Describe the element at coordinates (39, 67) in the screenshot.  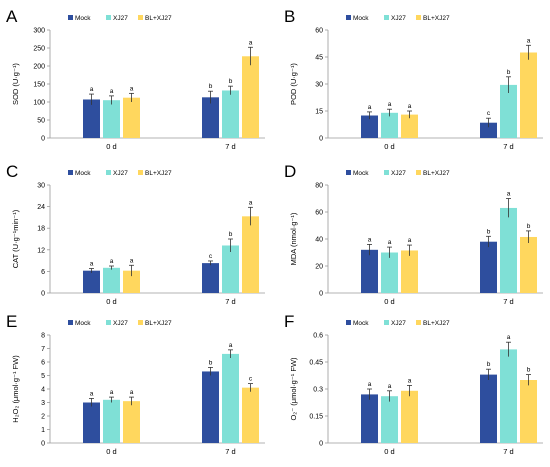
I see `y-tick-label: 200` at that location.